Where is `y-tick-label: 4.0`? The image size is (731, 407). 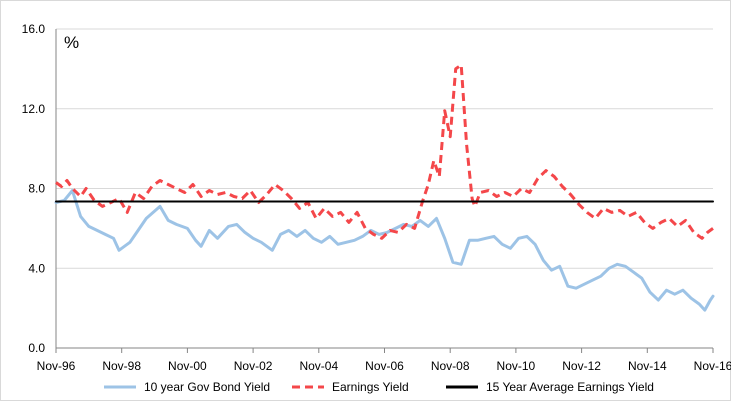 y-tick-label: 4.0 is located at coordinates (36, 268).